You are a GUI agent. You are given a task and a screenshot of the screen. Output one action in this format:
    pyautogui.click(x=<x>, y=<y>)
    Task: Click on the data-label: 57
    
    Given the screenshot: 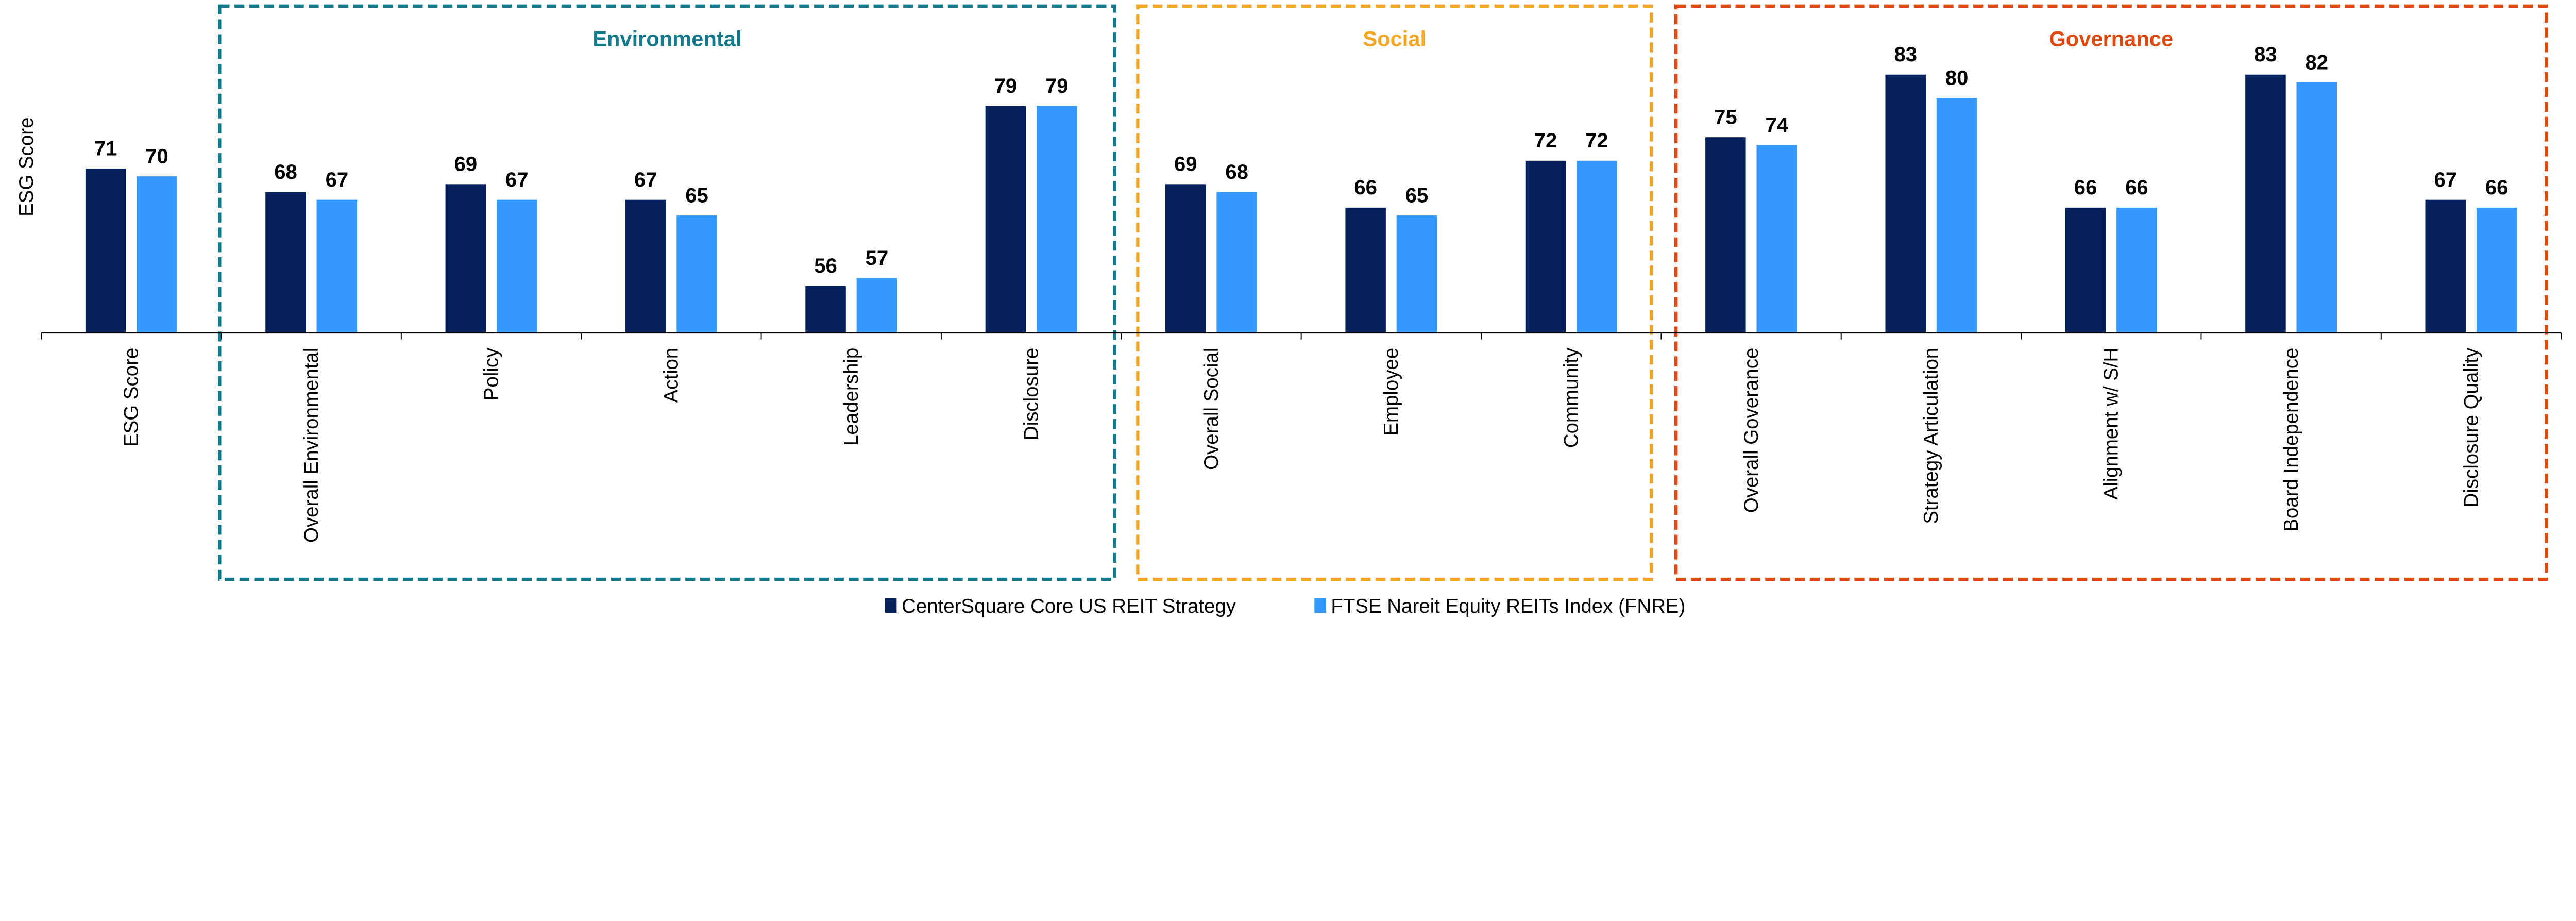 What is the action you would take?
    pyautogui.click(x=877, y=258)
    